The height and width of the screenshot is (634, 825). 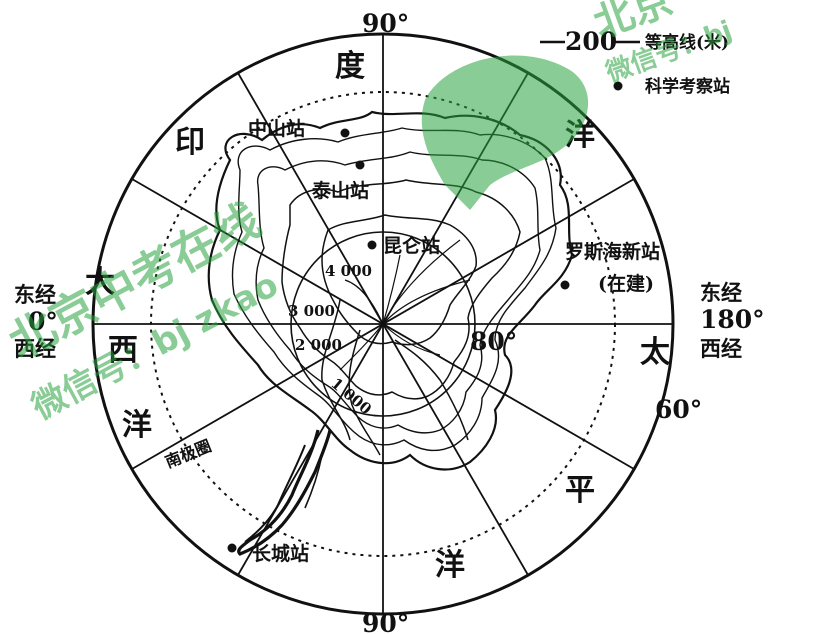 What do you see at coordinates (591, 41) in the screenshot?
I see `legend-contour-value: 200` at bounding box center [591, 41].